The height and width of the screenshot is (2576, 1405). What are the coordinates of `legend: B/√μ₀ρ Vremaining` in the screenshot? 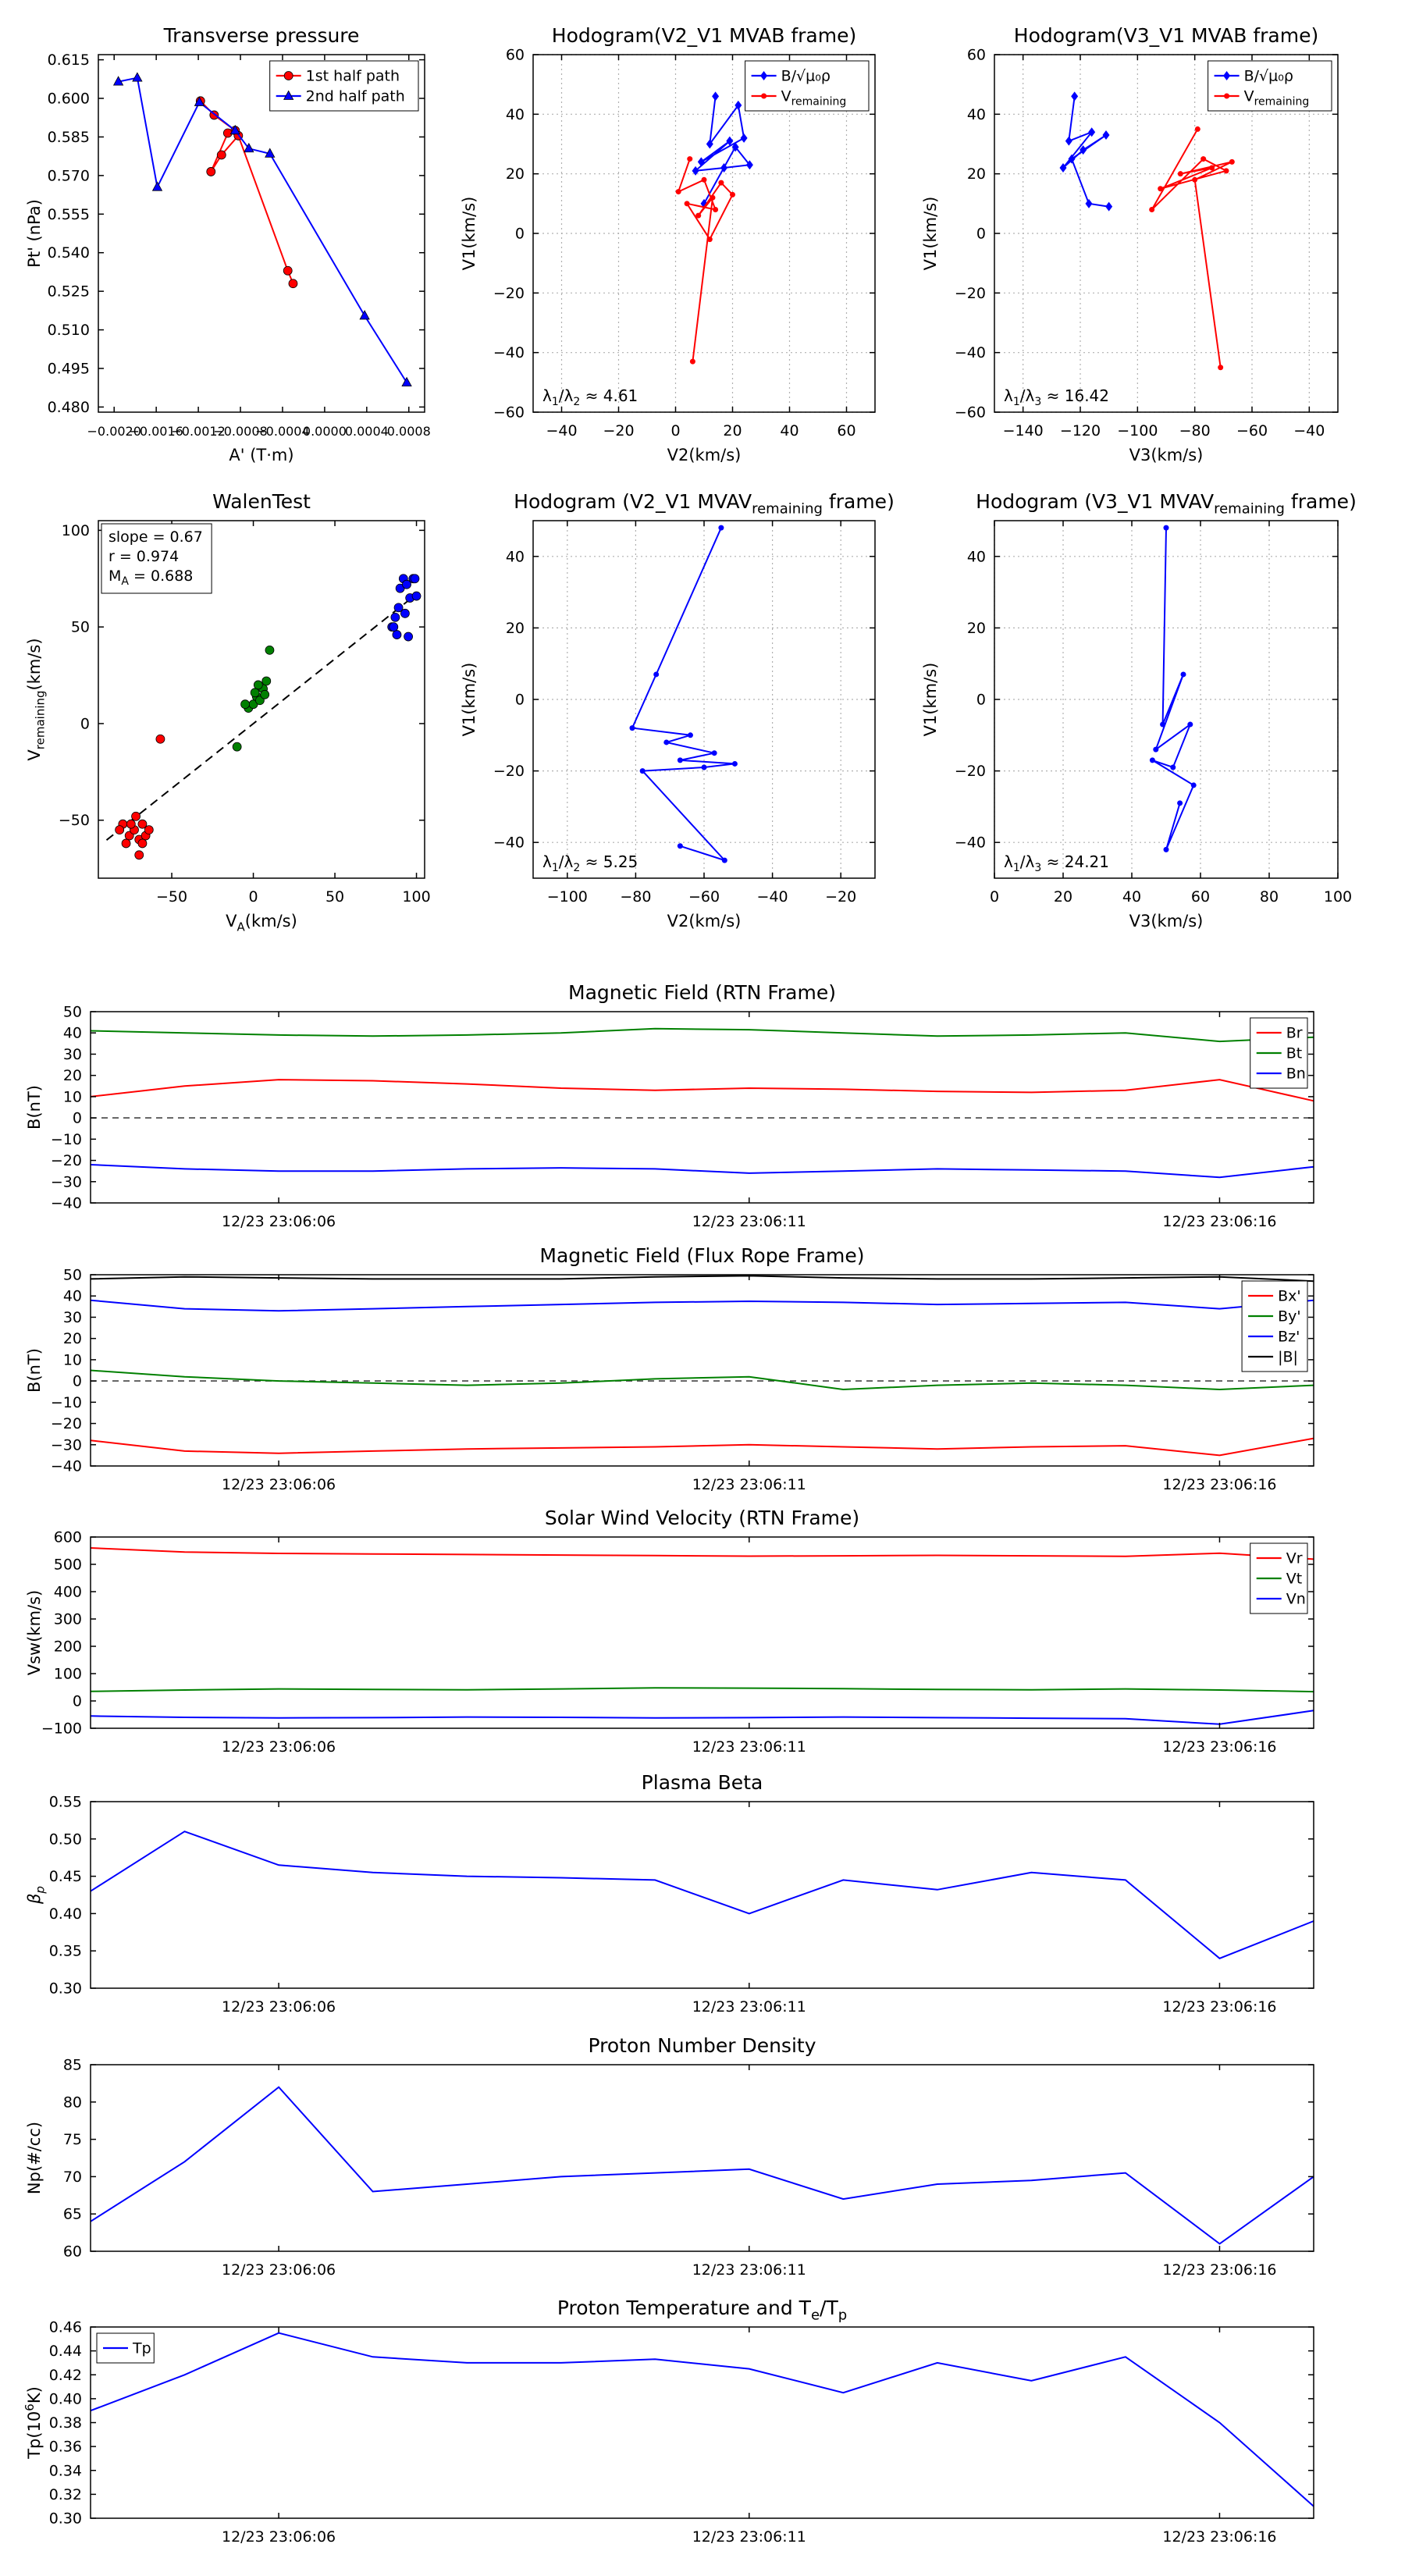 It's located at (808, 86).